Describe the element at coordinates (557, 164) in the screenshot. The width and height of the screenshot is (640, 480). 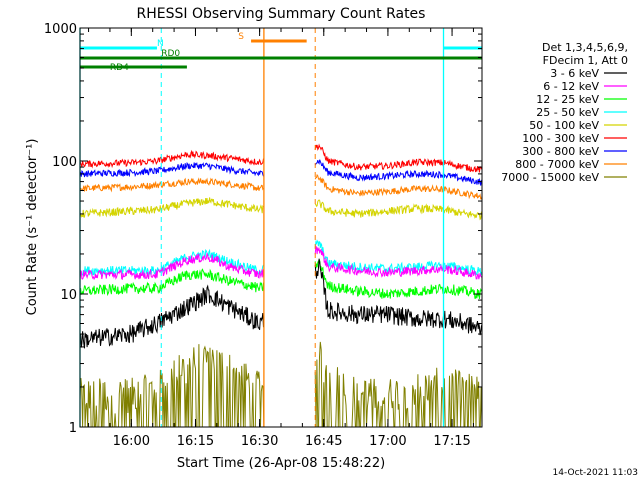
I see `legend-label-8: 800 - 7000 keV` at that location.